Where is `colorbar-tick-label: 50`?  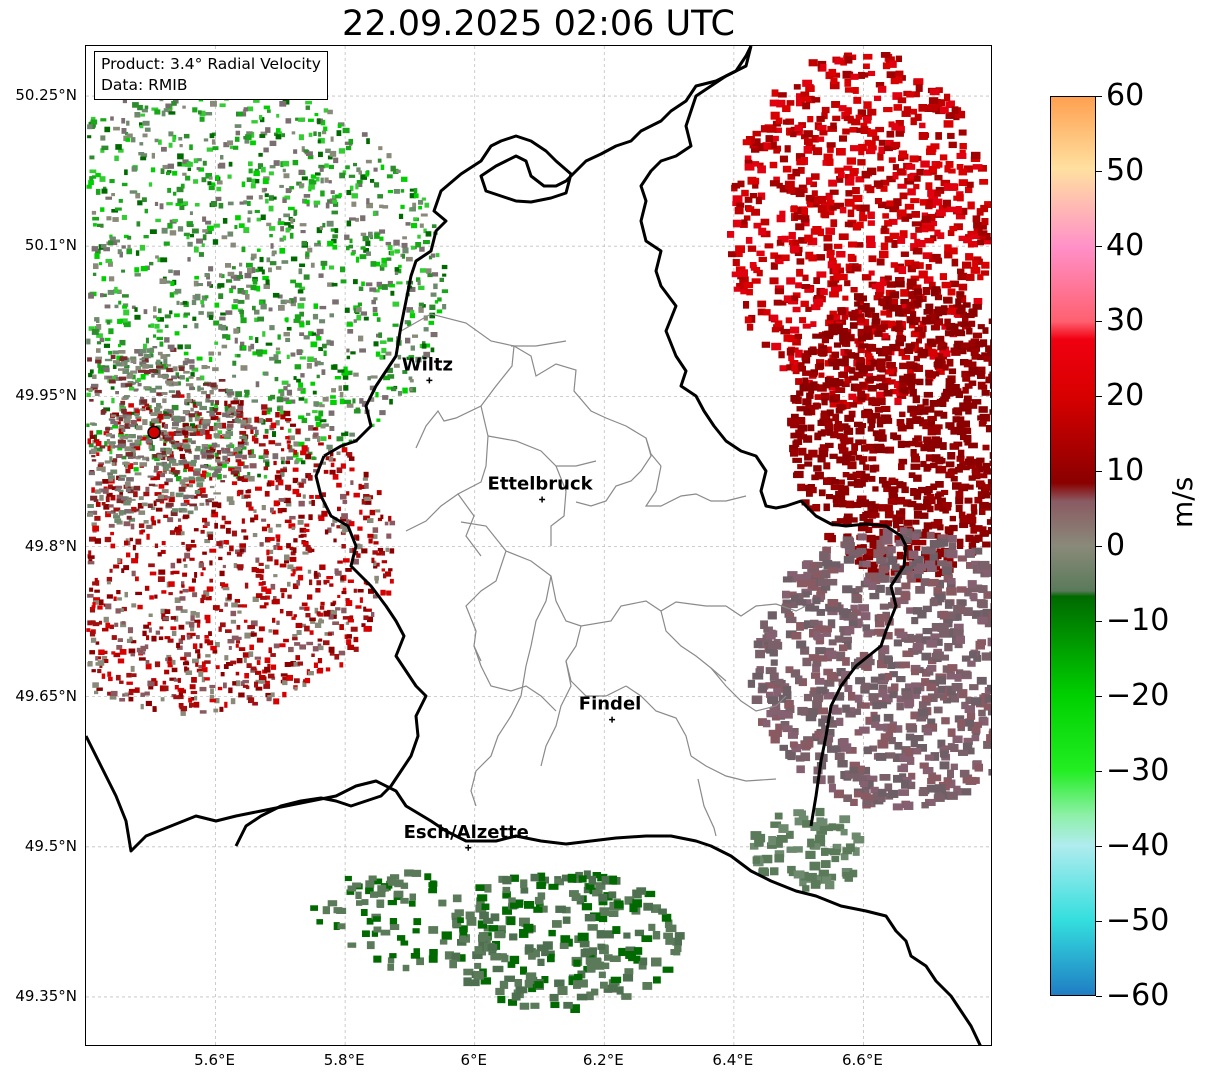
colorbar-tick-label: 50 is located at coordinates (1125, 170).